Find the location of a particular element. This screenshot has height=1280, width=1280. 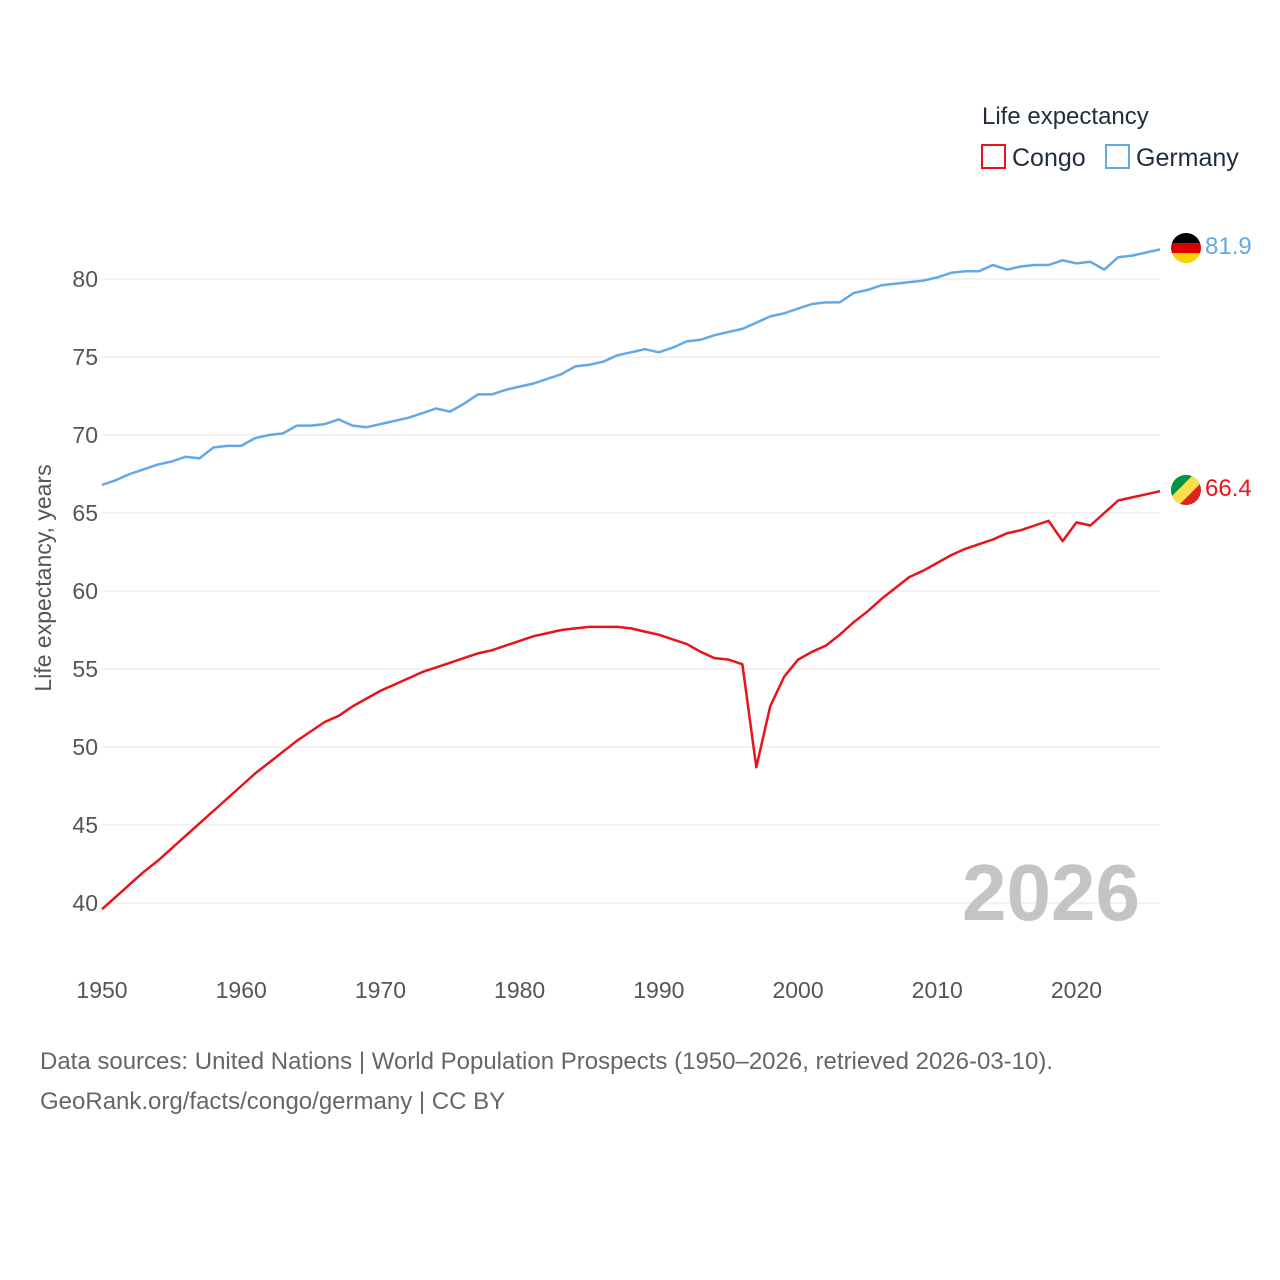

y-tick-label: 50 is located at coordinates (85, 747).